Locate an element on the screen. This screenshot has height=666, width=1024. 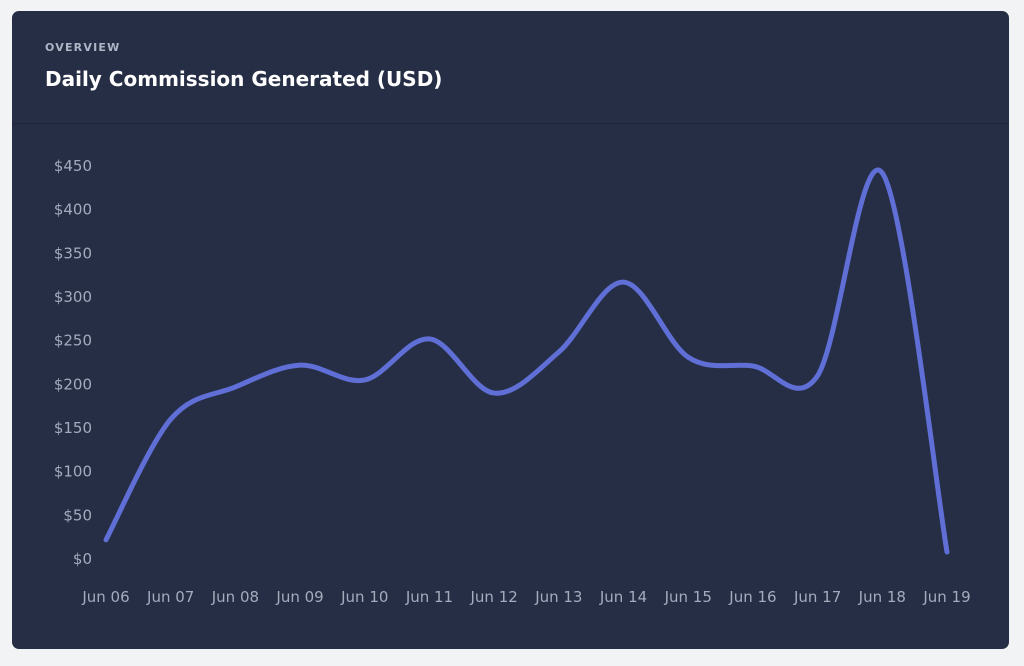
y-tick-label: $150 is located at coordinates (73, 428).